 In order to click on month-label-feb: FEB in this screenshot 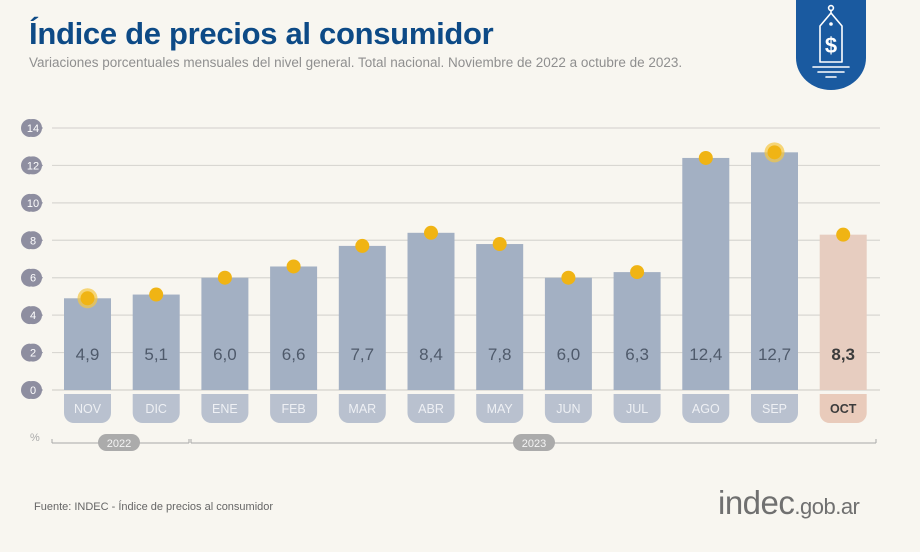, I will do `click(293, 409)`.